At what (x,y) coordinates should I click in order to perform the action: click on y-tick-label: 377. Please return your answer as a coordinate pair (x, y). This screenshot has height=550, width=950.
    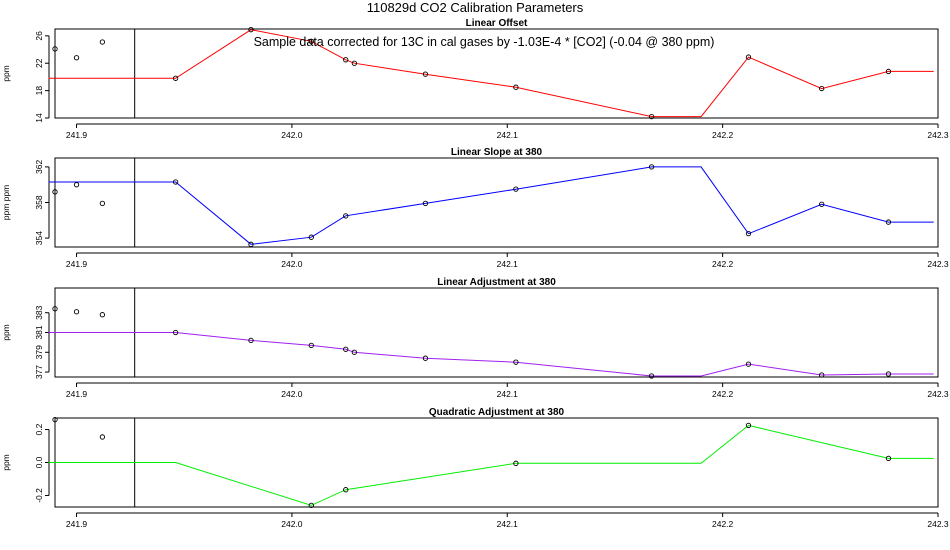
    Looking at the image, I should click on (39, 372).